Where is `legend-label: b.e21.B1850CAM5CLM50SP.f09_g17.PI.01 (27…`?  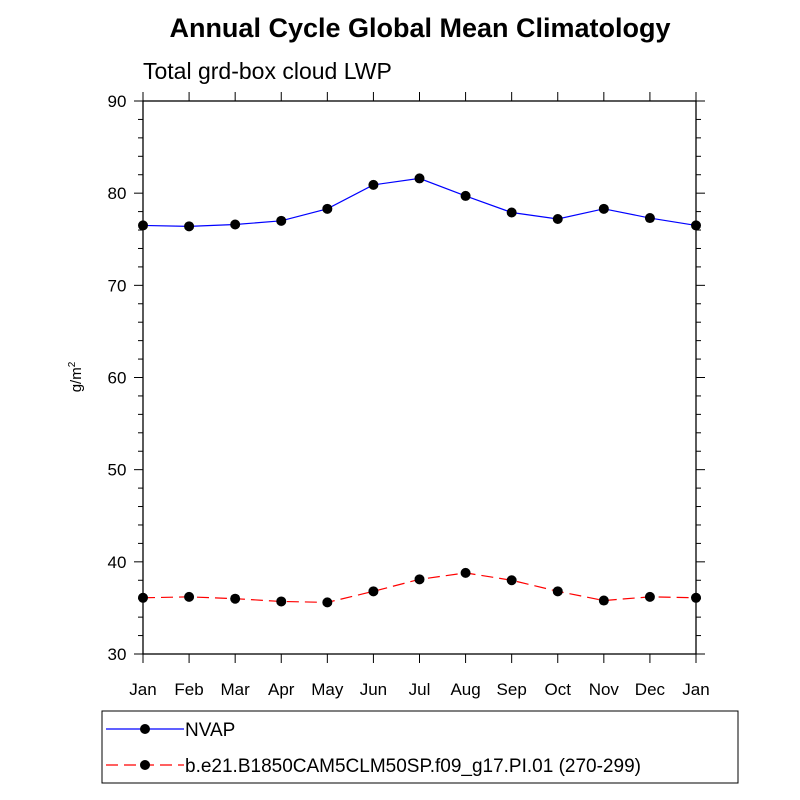 legend-label: b.e21.B1850CAM5CLM50SP.f09_g17.PI.01 (27… is located at coordinates (413, 766).